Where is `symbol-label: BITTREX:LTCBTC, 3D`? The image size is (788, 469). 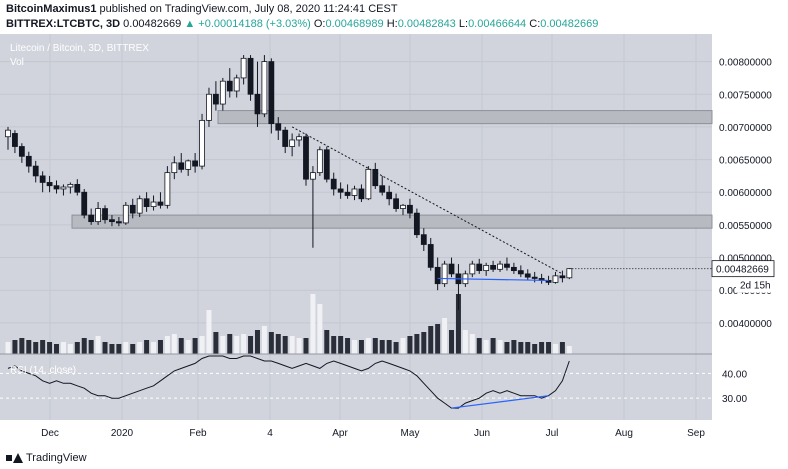 symbol-label: BITTREX:LTCBTC, 3D is located at coordinates (63, 24).